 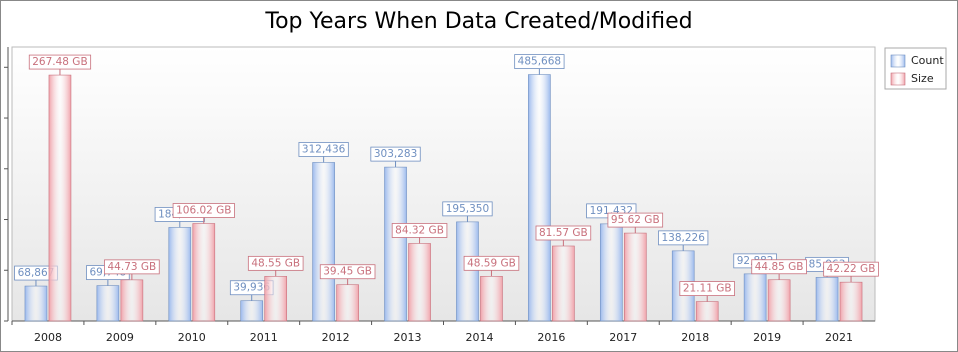 What do you see at coordinates (336, 337) in the screenshot?
I see `x-tick-label: 2012` at bounding box center [336, 337].